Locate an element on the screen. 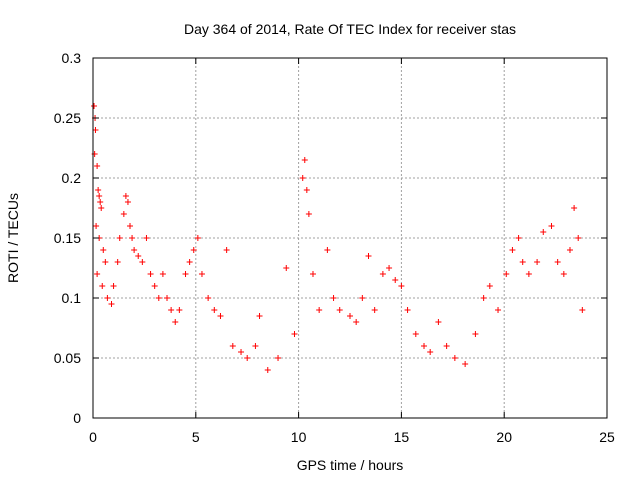 The width and height of the screenshot is (640, 480). x-tick-label: 10 is located at coordinates (299, 437).